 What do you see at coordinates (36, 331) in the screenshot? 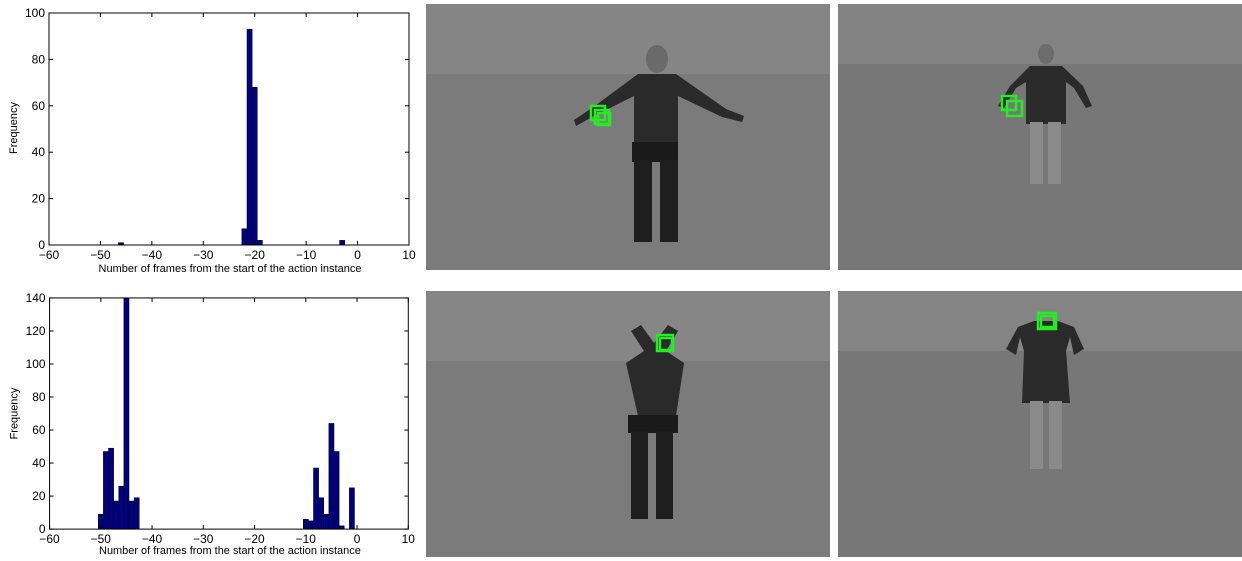
I see `y-tick-label: 120` at bounding box center [36, 331].